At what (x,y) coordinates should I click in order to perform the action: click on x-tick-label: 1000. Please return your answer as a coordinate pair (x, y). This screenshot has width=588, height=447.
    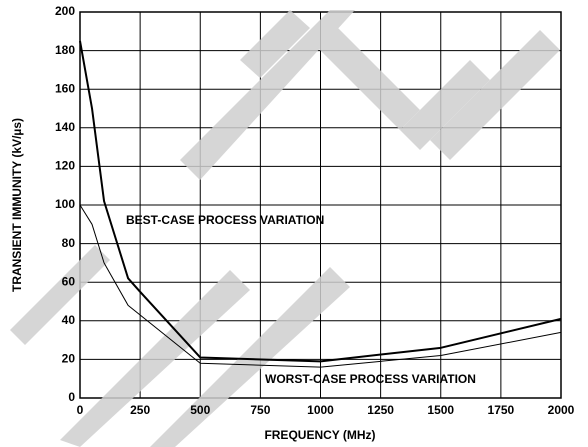
    Looking at the image, I should click on (320, 410).